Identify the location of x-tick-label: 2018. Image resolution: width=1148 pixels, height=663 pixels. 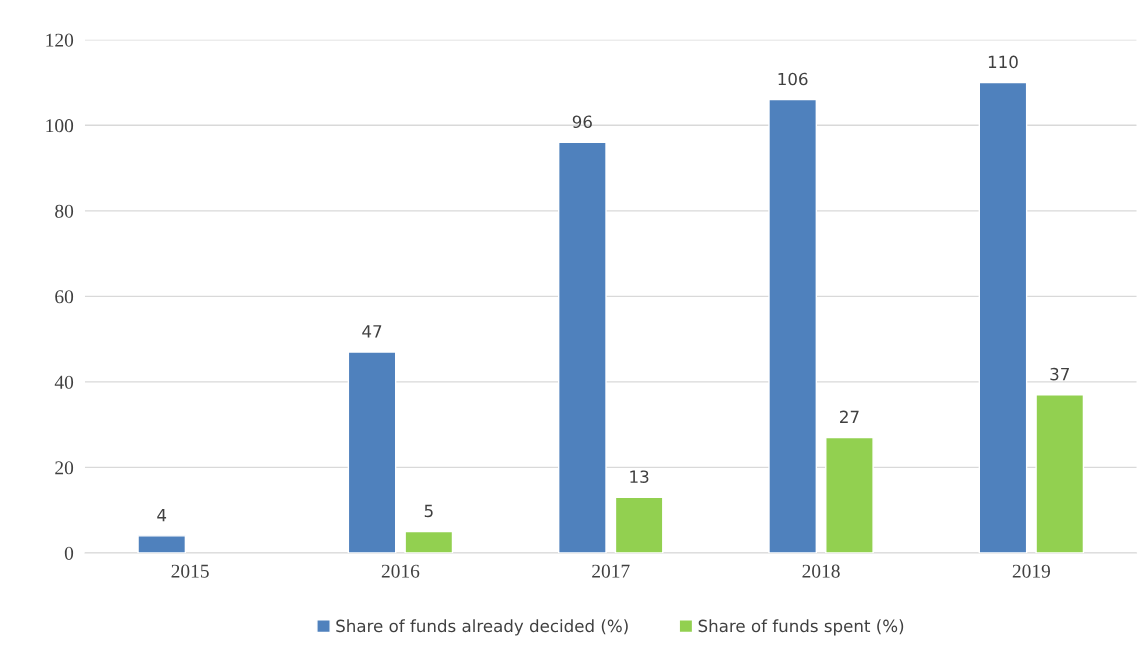
(821, 571).